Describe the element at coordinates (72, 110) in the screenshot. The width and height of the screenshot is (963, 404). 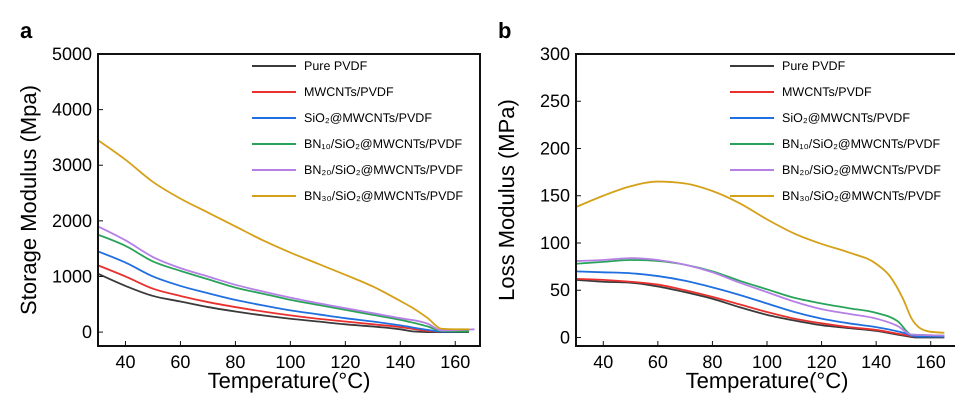
I see `y-tick-label: 4000` at that location.